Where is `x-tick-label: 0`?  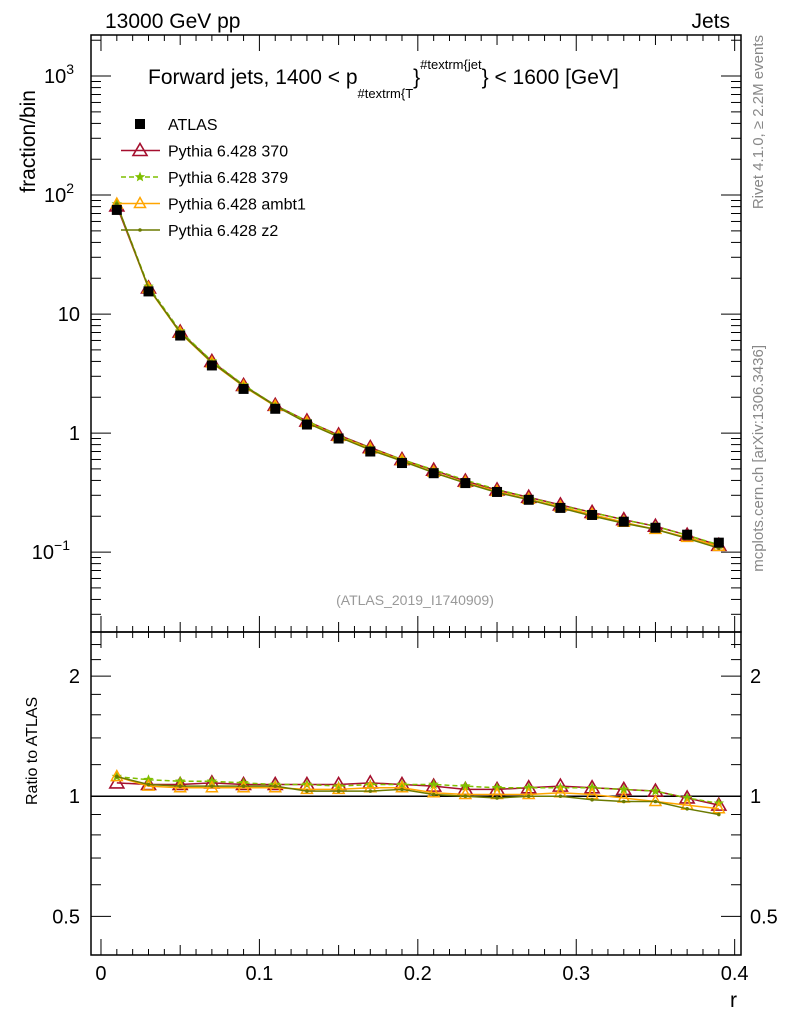
x-tick-label: 0 is located at coordinates (100, 974).